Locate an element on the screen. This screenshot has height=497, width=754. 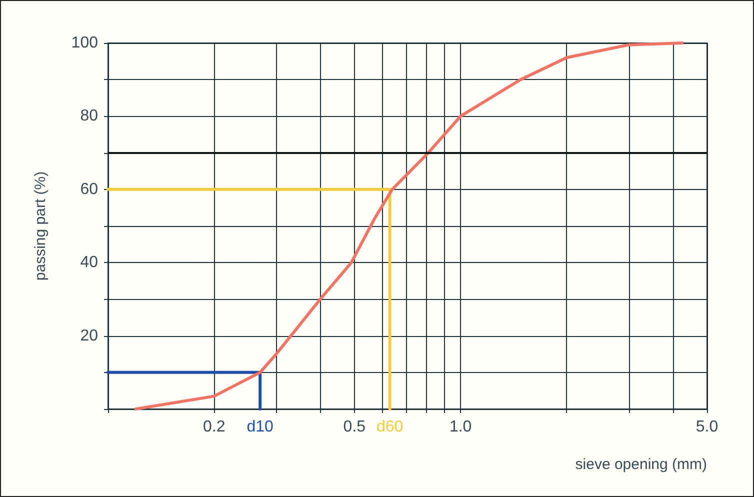
series-label: d60 is located at coordinates (390, 427).